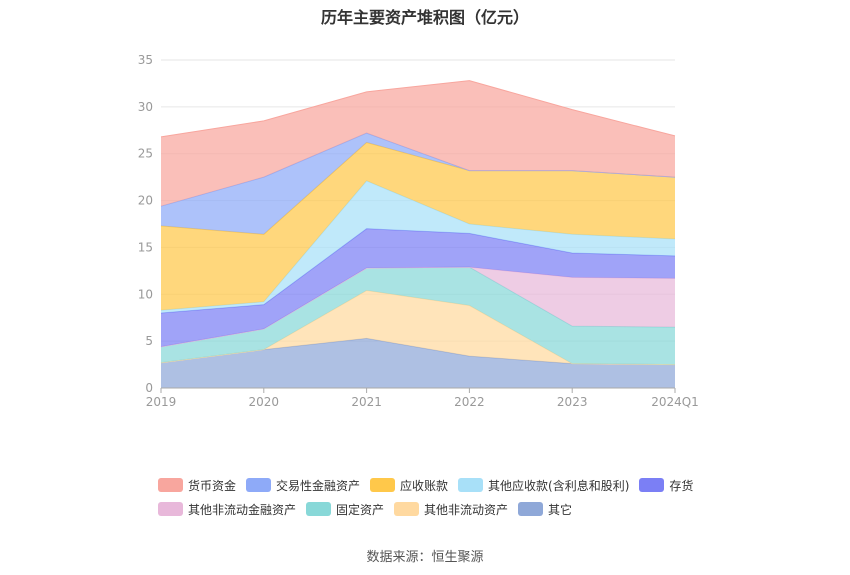 The width and height of the screenshot is (850, 575). I want to click on legend-item: 其他非流动金融资产, so click(227, 509).